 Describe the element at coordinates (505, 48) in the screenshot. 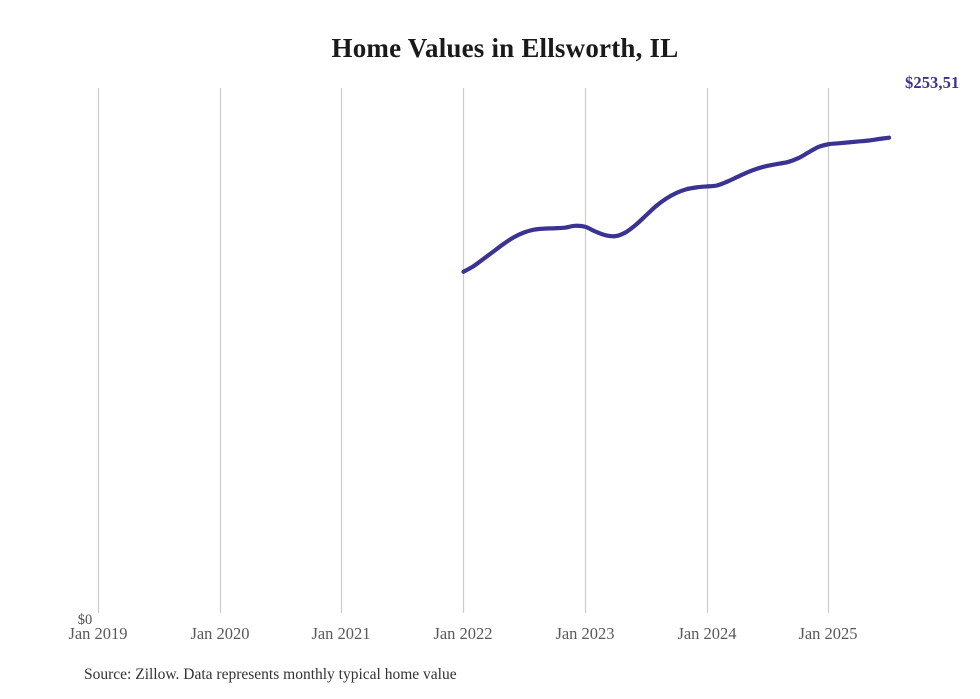

I see `page-title: Home Values in Ellsworth, IL` at that location.